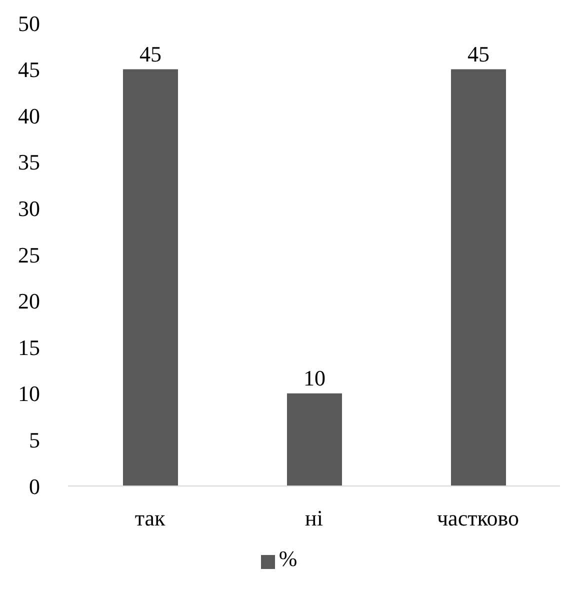  Describe the element at coordinates (314, 518) in the screenshot. I see `x-tick-label: ні` at that location.